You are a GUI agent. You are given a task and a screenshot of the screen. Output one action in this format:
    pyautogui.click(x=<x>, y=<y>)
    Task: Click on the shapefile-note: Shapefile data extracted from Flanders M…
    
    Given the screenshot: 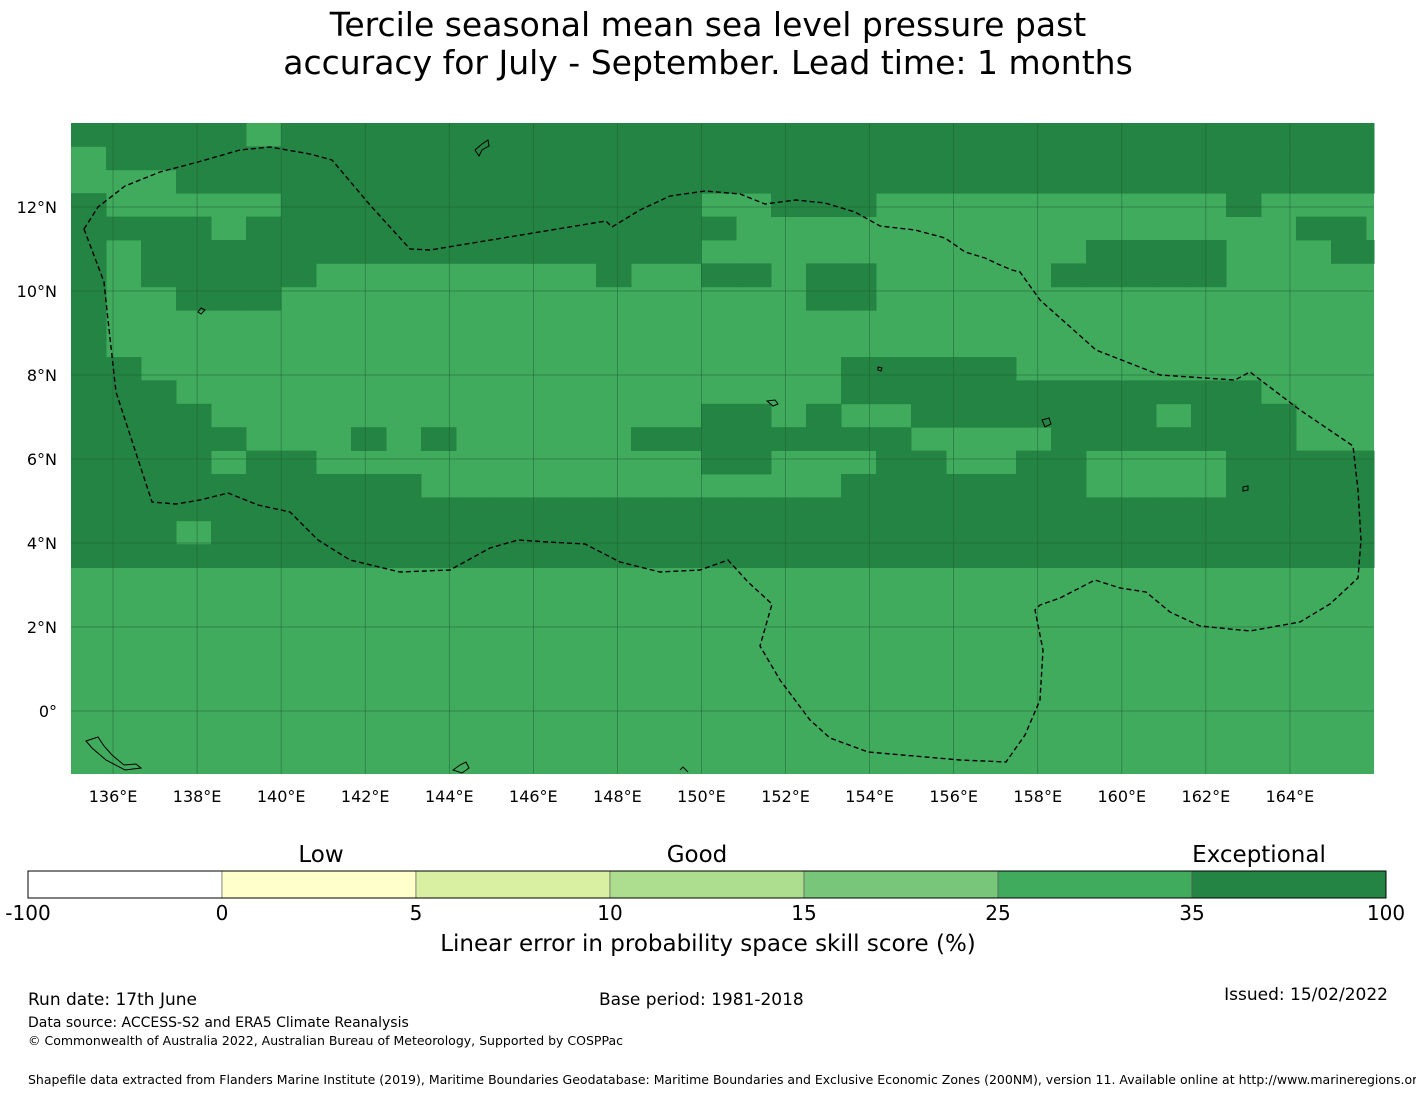 What is the action you would take?
    pyautogui.click(x=722, y=1079)
    